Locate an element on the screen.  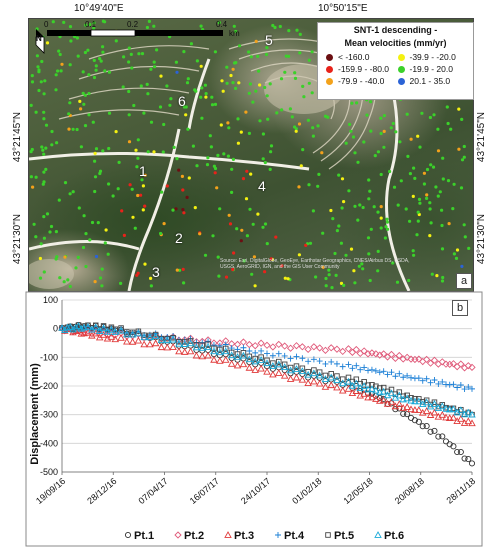
y-tick-label: 0 is located at coordinates (55, 329).